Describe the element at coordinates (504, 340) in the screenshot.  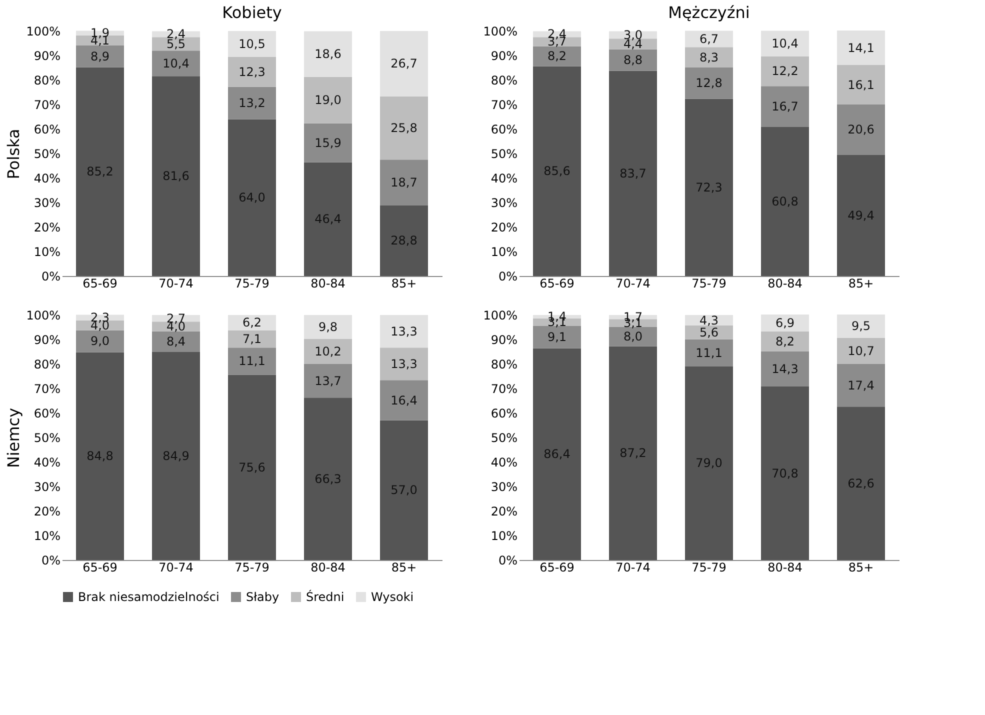
I see `y-tick-label: 90%` at that location.